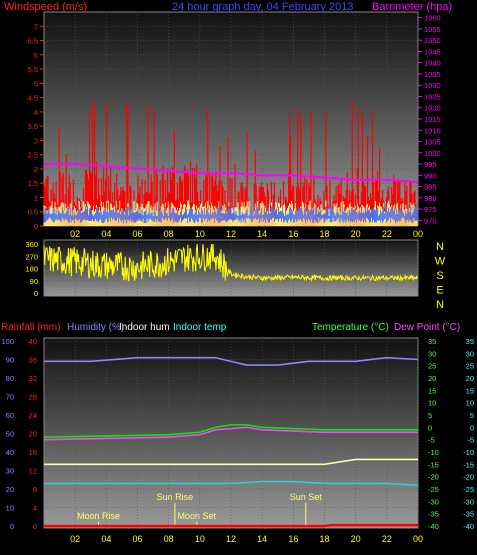 This screenshot has width=477, height=555. I want to click on temperature-tick-label: -30, so click(433, 501).